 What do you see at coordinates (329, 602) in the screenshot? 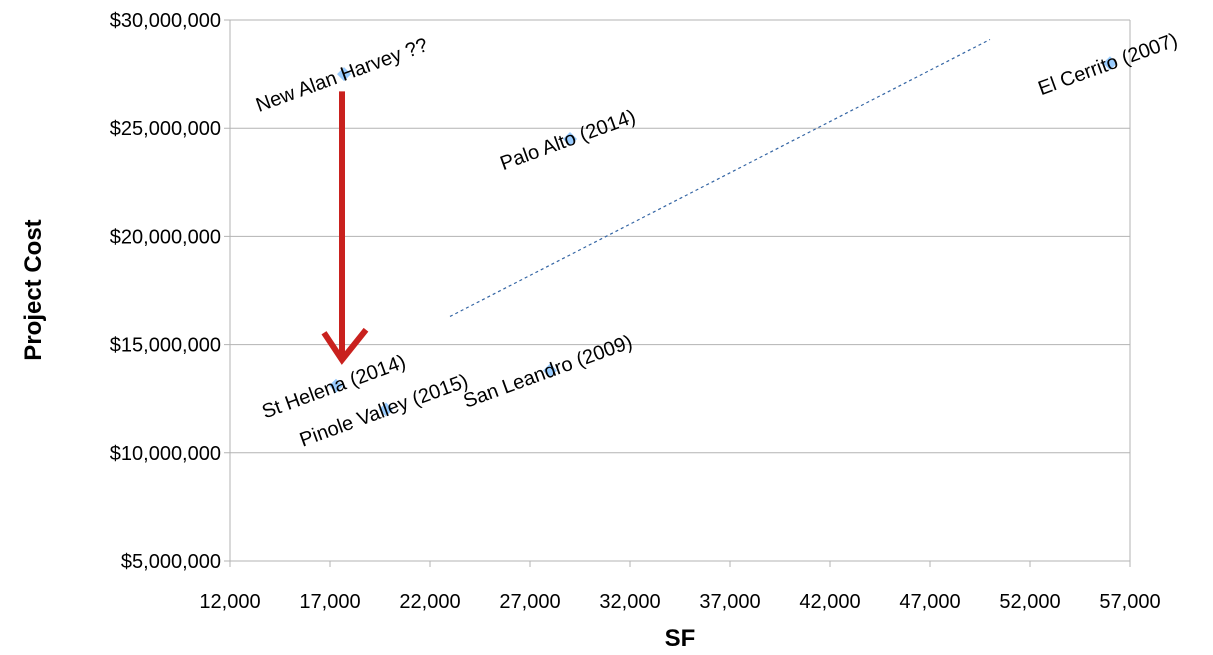
I see `x-tick-label: 17,000` at bounding box center [329, 602].